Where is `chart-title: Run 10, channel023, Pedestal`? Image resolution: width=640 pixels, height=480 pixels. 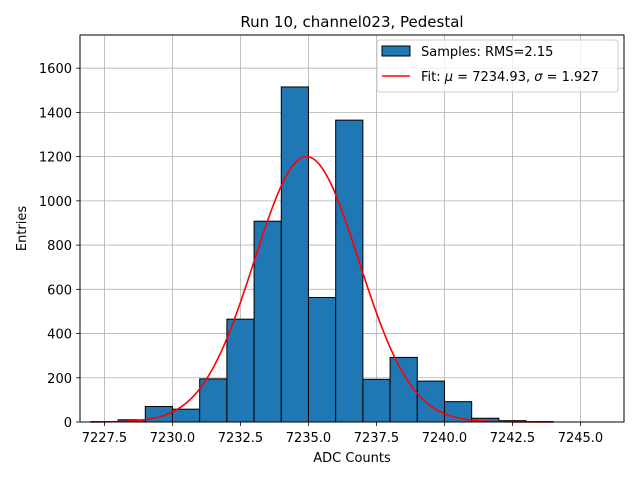 chart-title: Run 10, channel023, Pedestal is located at coordinates (351, 22).